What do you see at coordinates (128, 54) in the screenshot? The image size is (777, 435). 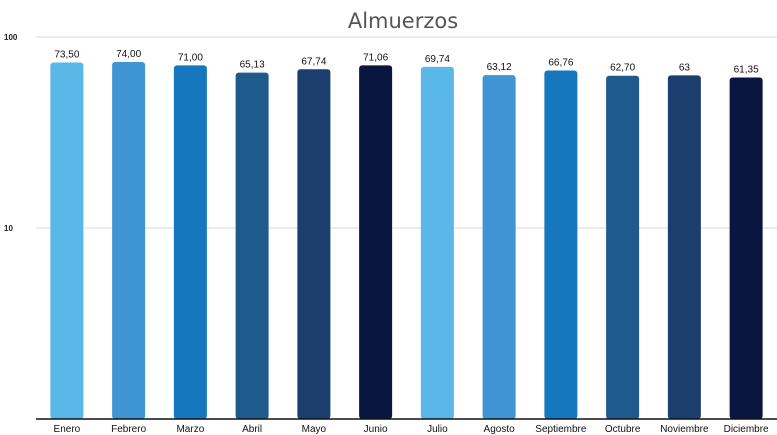 I see `data-label: 74,00` at bounding box center [128, 54].